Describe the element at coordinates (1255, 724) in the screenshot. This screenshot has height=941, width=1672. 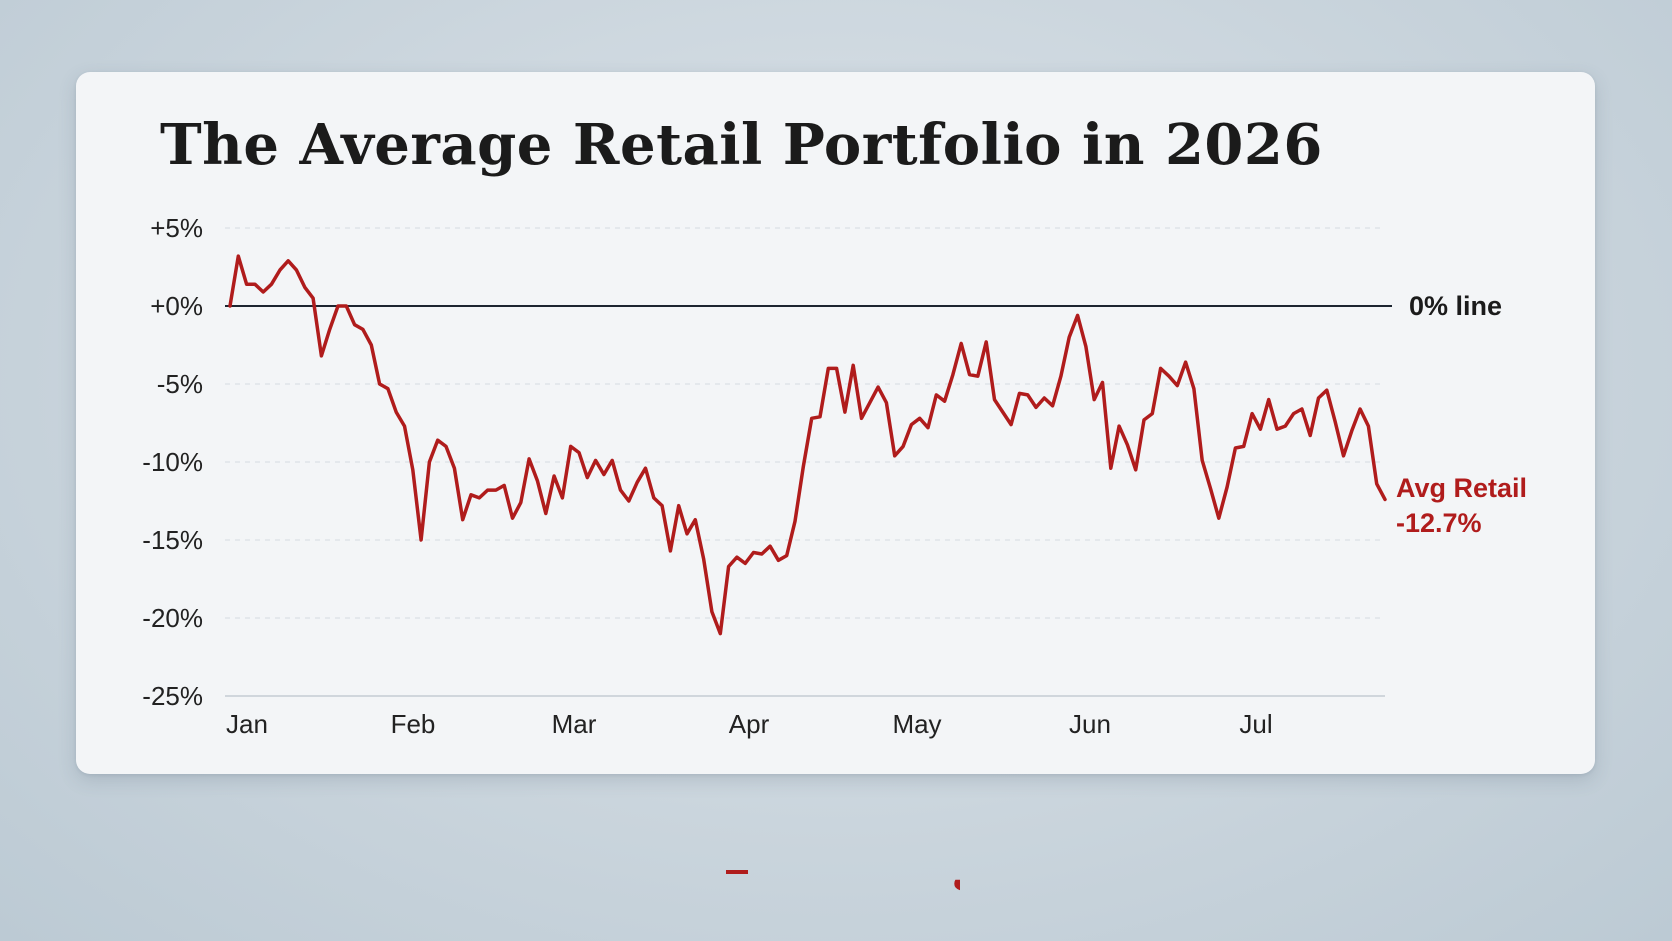
I see `x-tick-label: Jul` at that location.